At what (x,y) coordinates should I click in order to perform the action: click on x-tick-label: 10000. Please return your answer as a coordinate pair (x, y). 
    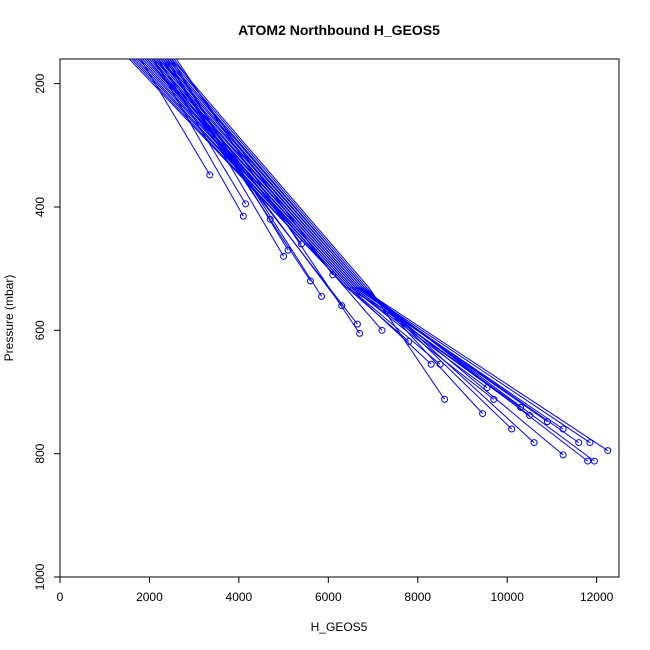
    Looking at the image, I should click on (508, 597).